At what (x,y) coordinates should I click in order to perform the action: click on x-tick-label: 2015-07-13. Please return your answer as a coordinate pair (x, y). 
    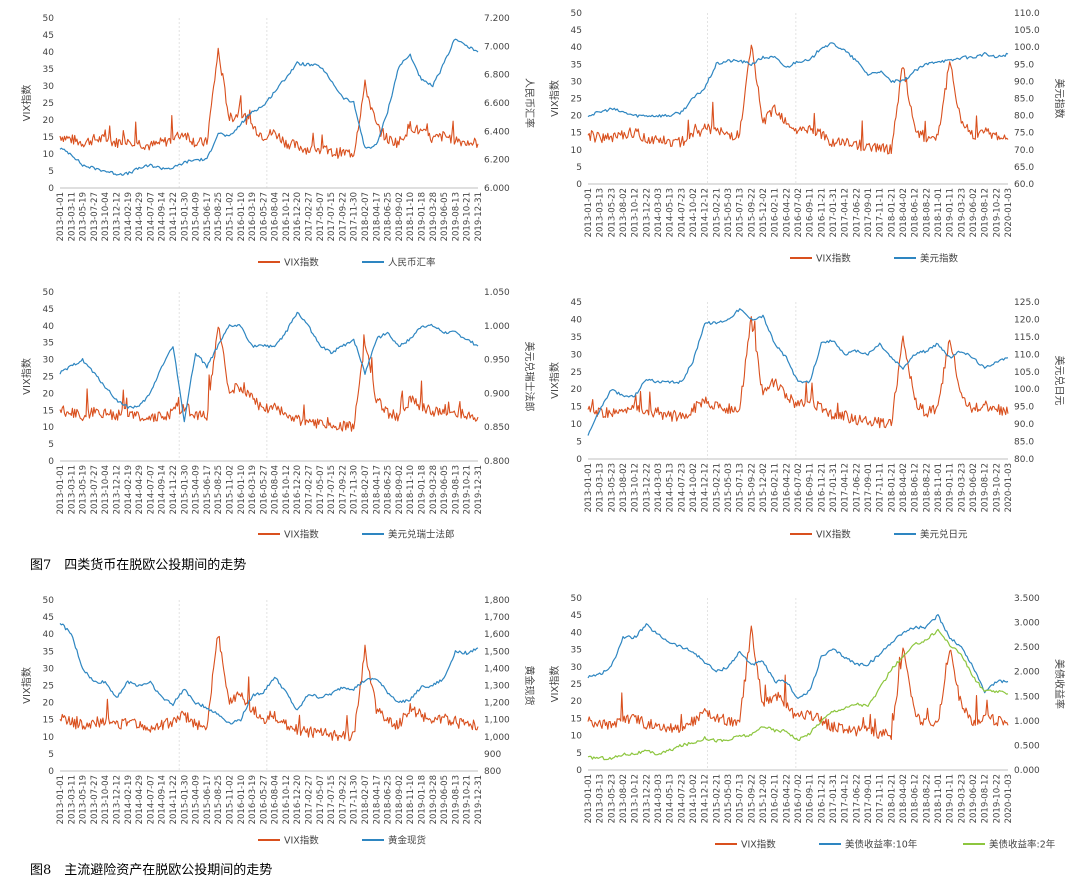
    Looking at the image, I should click on (741, 487).